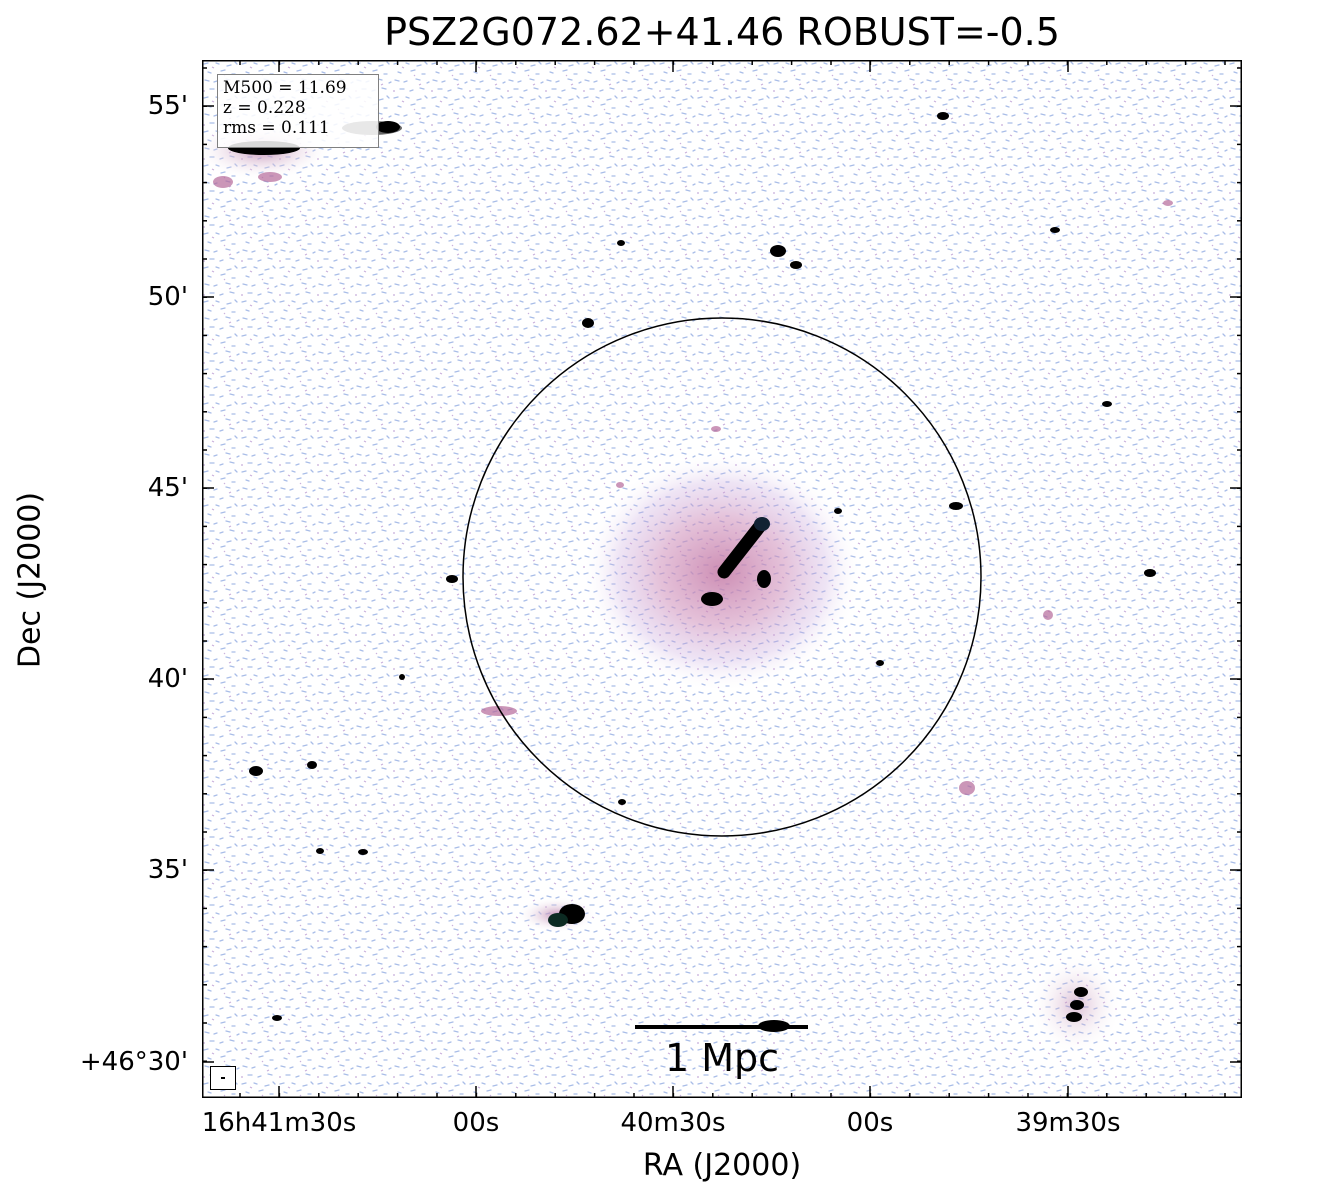 This screenshot has width=1321, height=1200. I want to click on y-tick-label: +46°30', so click(133, 1062).